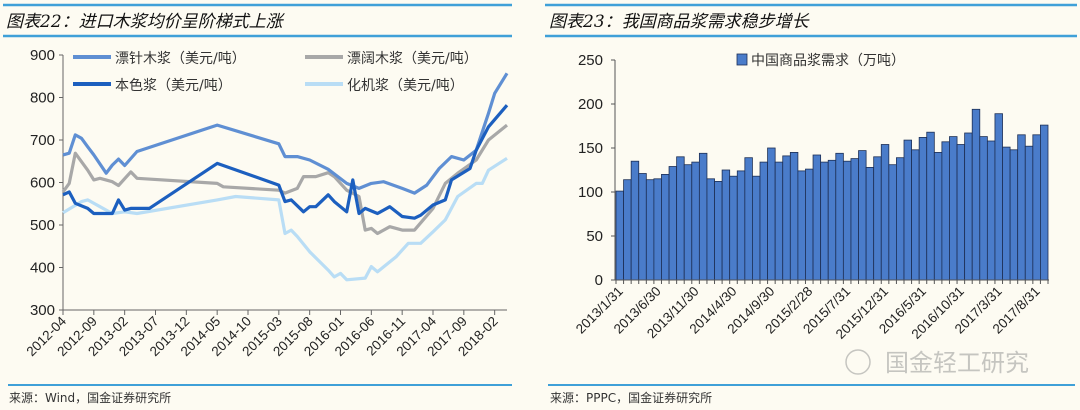  What do you see at coordinates (858, 362) in the screenshot?
I see `wechat-icon` at bounding box center [858, 362].